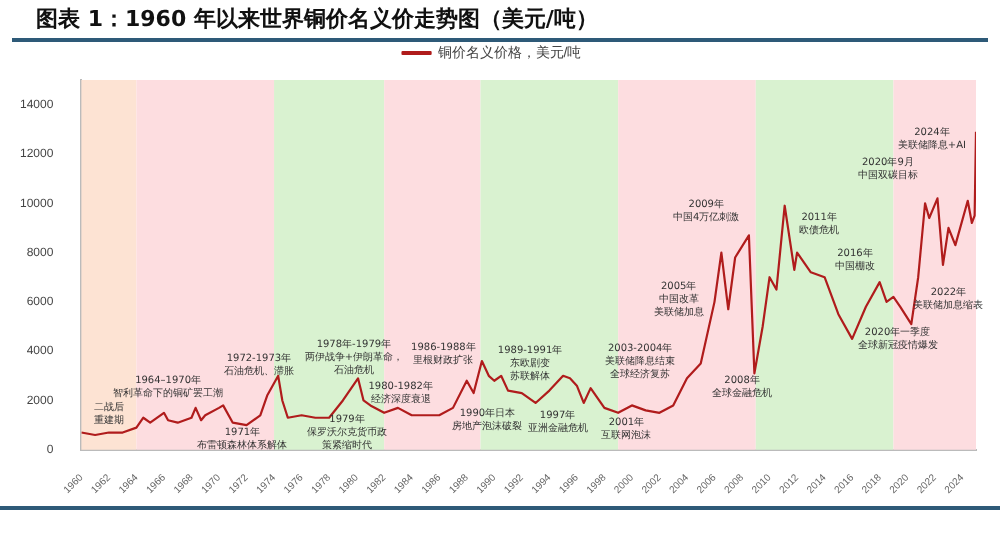 This screenshot has width=1000, height=542. Describe the element at coordinates (500, 21) in the screenshot. I see `chart-title: 图表 1：1960 年以来世界铜价名义价走势图（美元/吨）` at that location.